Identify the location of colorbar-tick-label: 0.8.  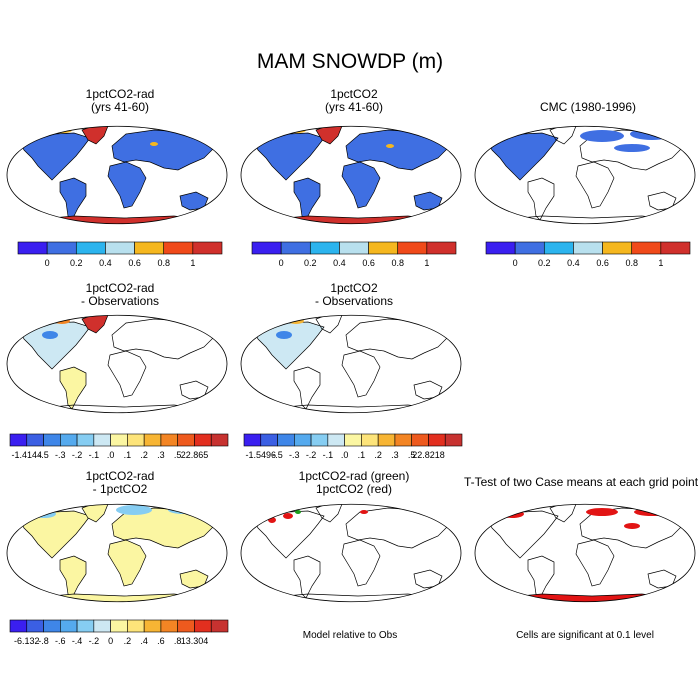
(631, 263).